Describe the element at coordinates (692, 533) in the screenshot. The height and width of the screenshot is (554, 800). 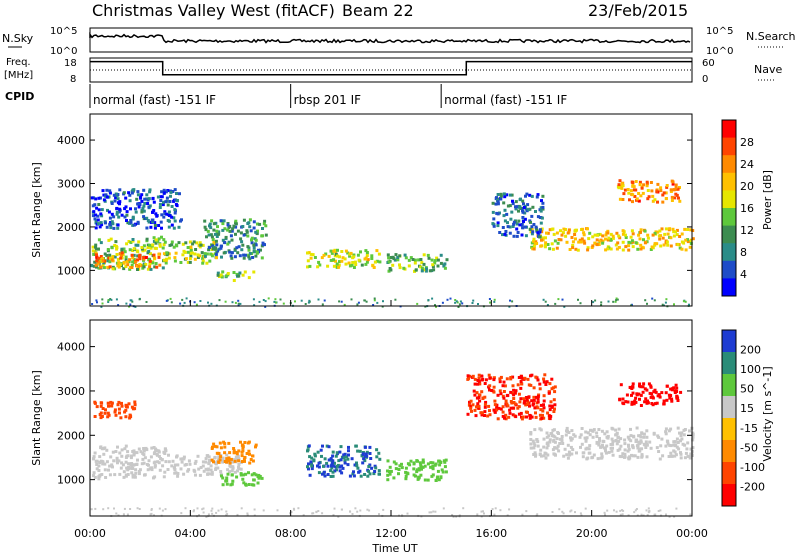
I see `x-tick-label: 00:00` at that location.